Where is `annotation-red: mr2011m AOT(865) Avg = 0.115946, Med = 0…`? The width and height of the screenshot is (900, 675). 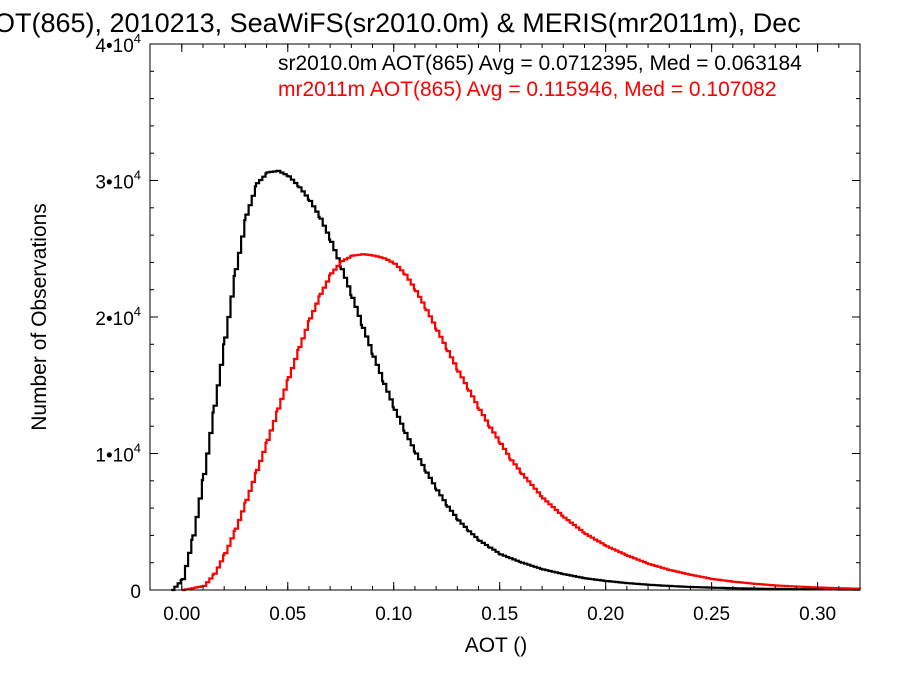
annotation-red: mr2011m AOT(865) Avg = 0.115946, Med = 0… is located at coordinates (527, 89).